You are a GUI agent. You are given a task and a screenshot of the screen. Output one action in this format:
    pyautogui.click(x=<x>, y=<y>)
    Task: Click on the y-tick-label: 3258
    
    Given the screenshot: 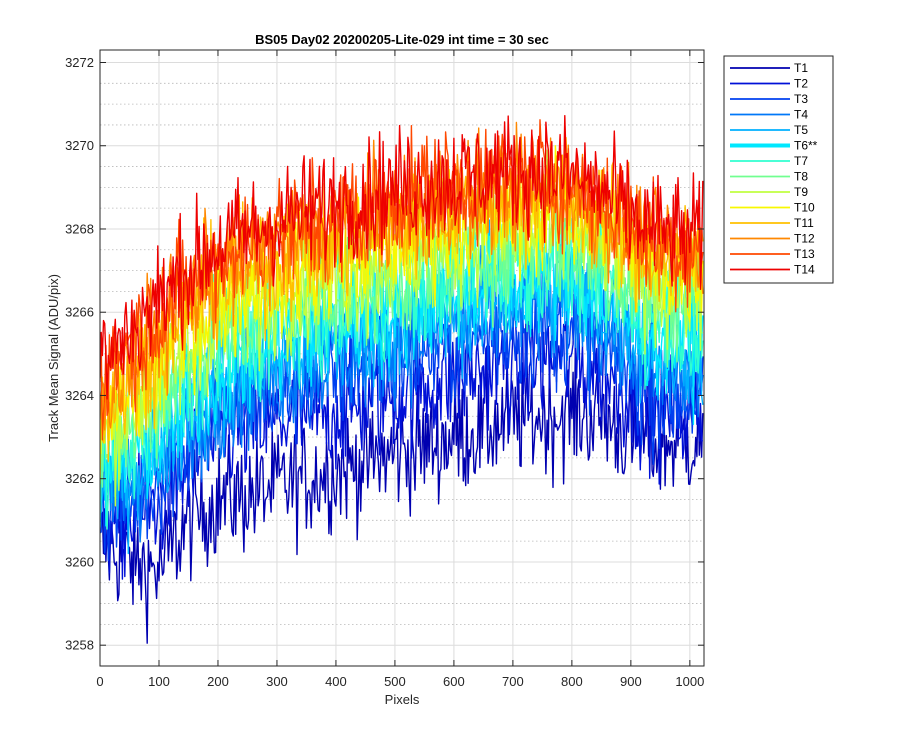 What is the action you would take?
    pyautogui.click(x=79, y=645)
    